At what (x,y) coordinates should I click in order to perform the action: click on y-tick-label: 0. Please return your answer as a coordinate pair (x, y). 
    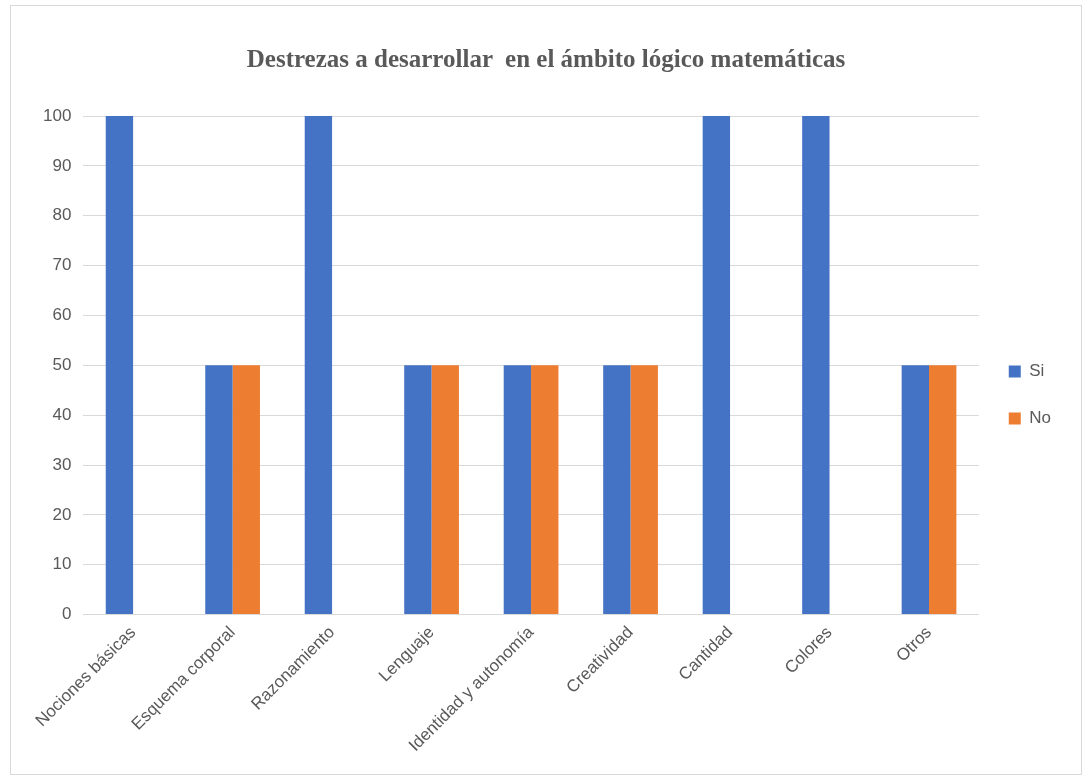
    Looking at the image, I should click on (66, 614).